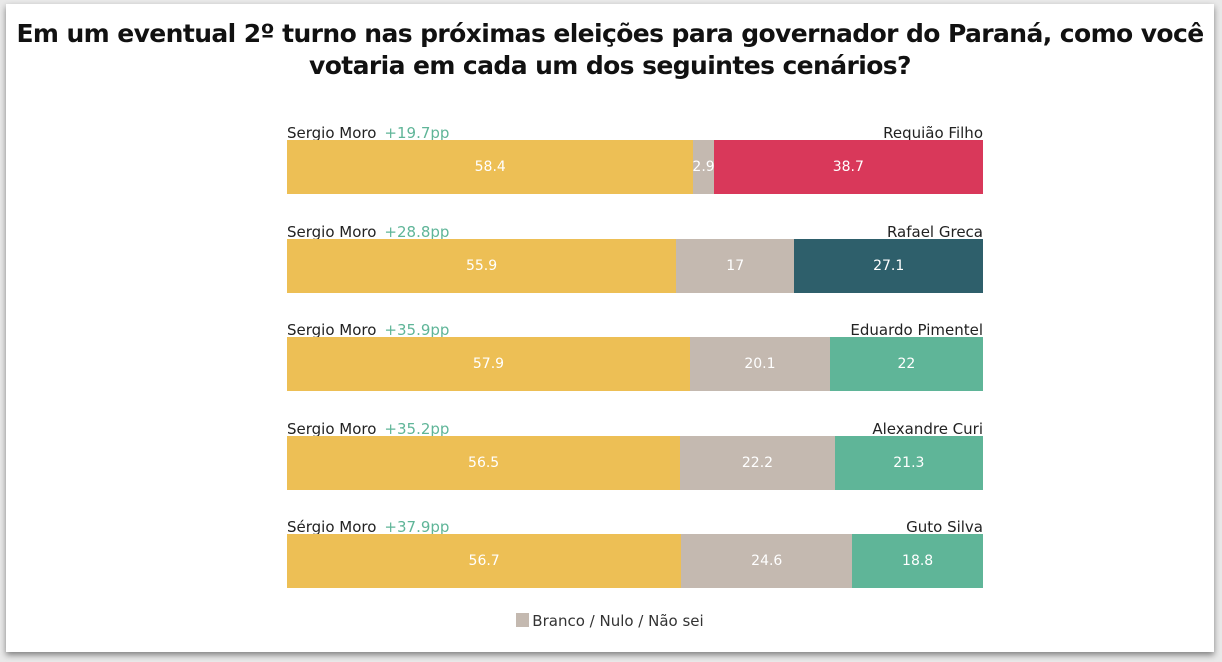 This screenshot has height=662, width=1222. I want to click on left-candidate-segment: 57.9, so click(488, 364).